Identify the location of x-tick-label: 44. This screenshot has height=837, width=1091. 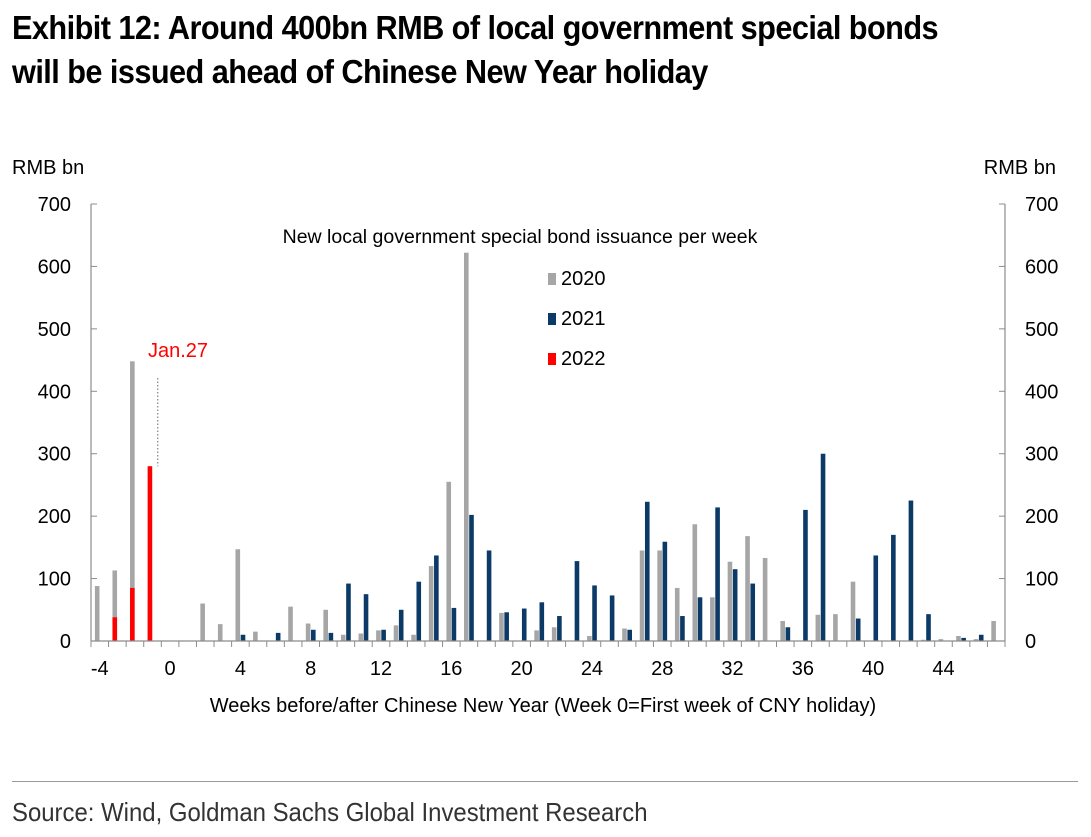
(943, 669).